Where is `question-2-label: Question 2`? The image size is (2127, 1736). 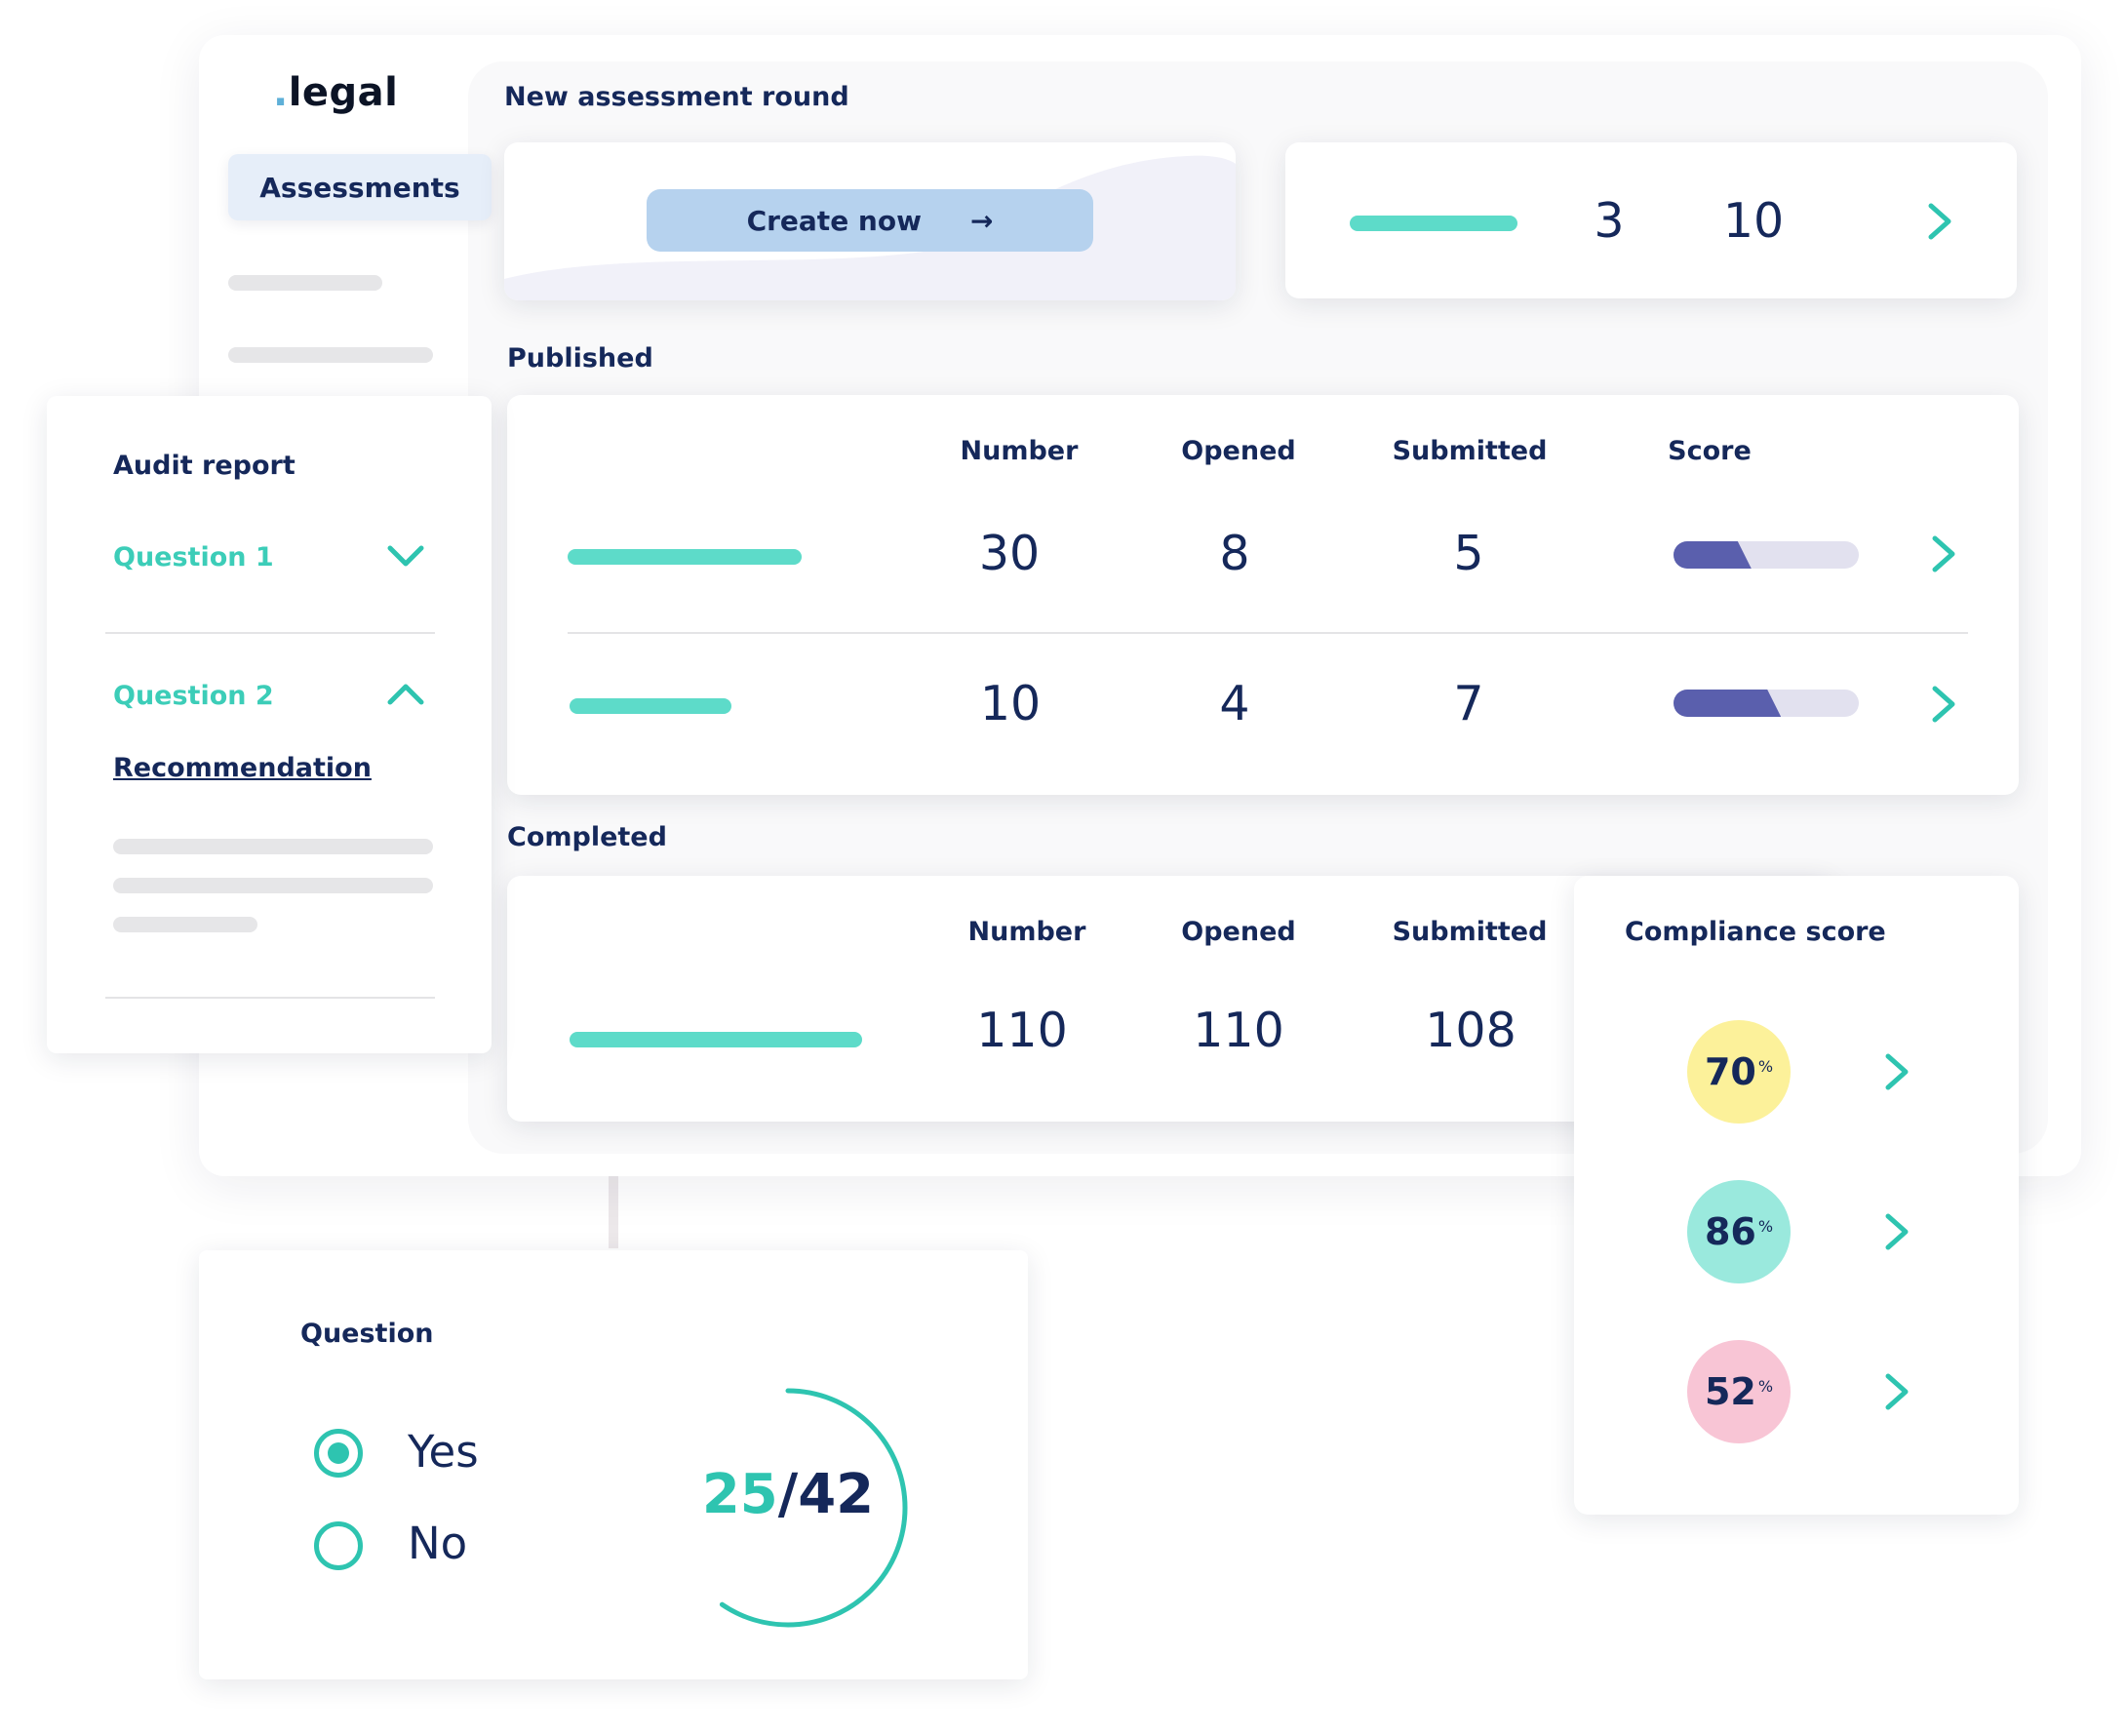
question-2-label: Question 2 is located at coordinates (193, 696).